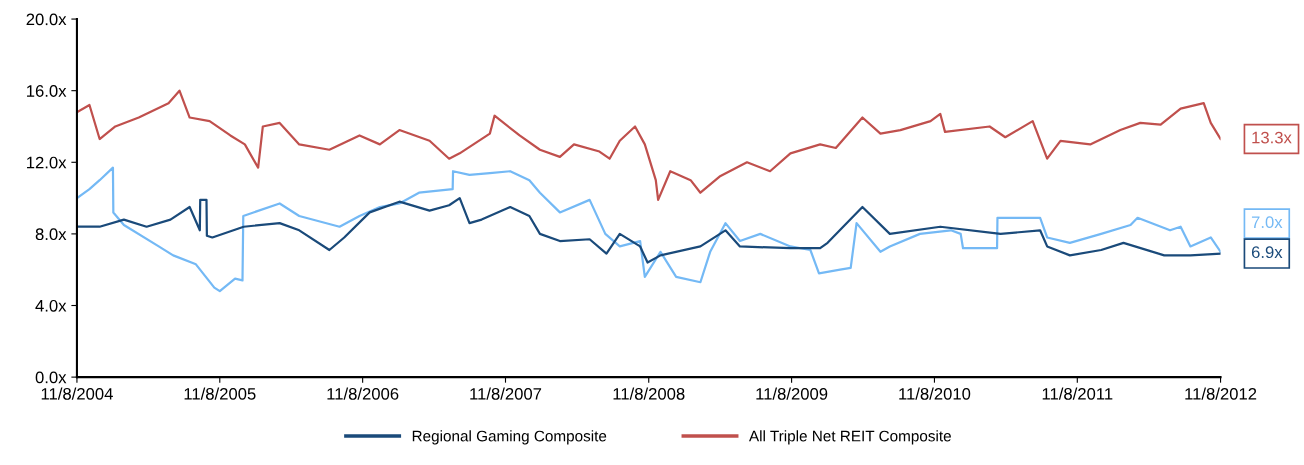 The width and height of the screenshot is (1304, 465). I want to click on y-tick-label: 0.0x, so click(51, 377).